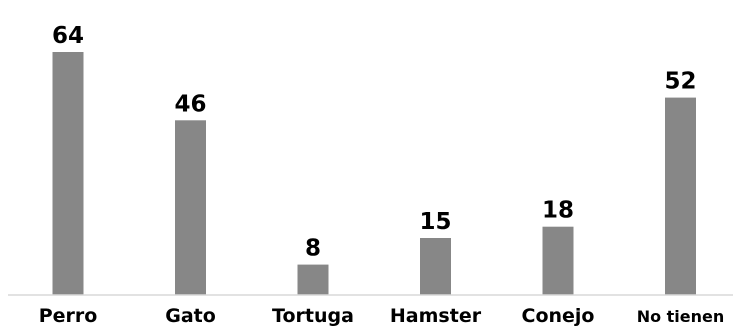  Describe the element at coordinates (68, 316) in the screenshot. I see `category-label-perro: Perro` at that location.